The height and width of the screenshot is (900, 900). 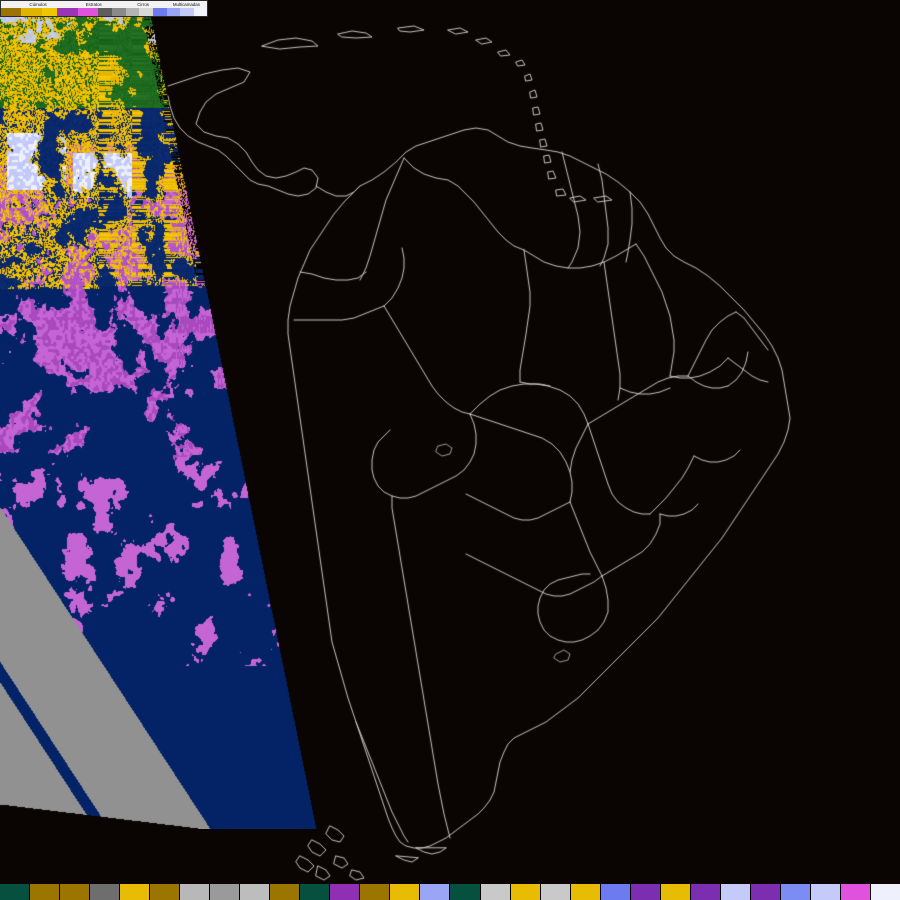 What do you see at coordinates (88, 12) in the screenshot?
I see `legend-stratus-magenta` at bounding box center [88, 12].